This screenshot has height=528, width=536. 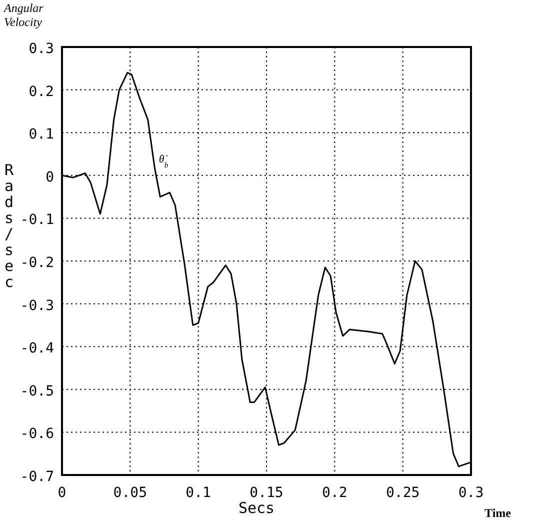 I want to click on y-tick-label: 0.2, so click(x=41, y=92).